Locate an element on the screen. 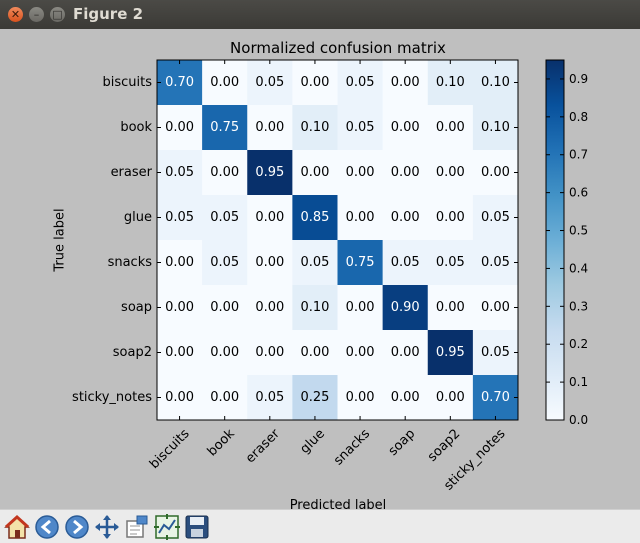 Image resolution: width=640 pixels, height=543 pixels. y-tick-label: sticky_notes is located at coordinates (112, 397).